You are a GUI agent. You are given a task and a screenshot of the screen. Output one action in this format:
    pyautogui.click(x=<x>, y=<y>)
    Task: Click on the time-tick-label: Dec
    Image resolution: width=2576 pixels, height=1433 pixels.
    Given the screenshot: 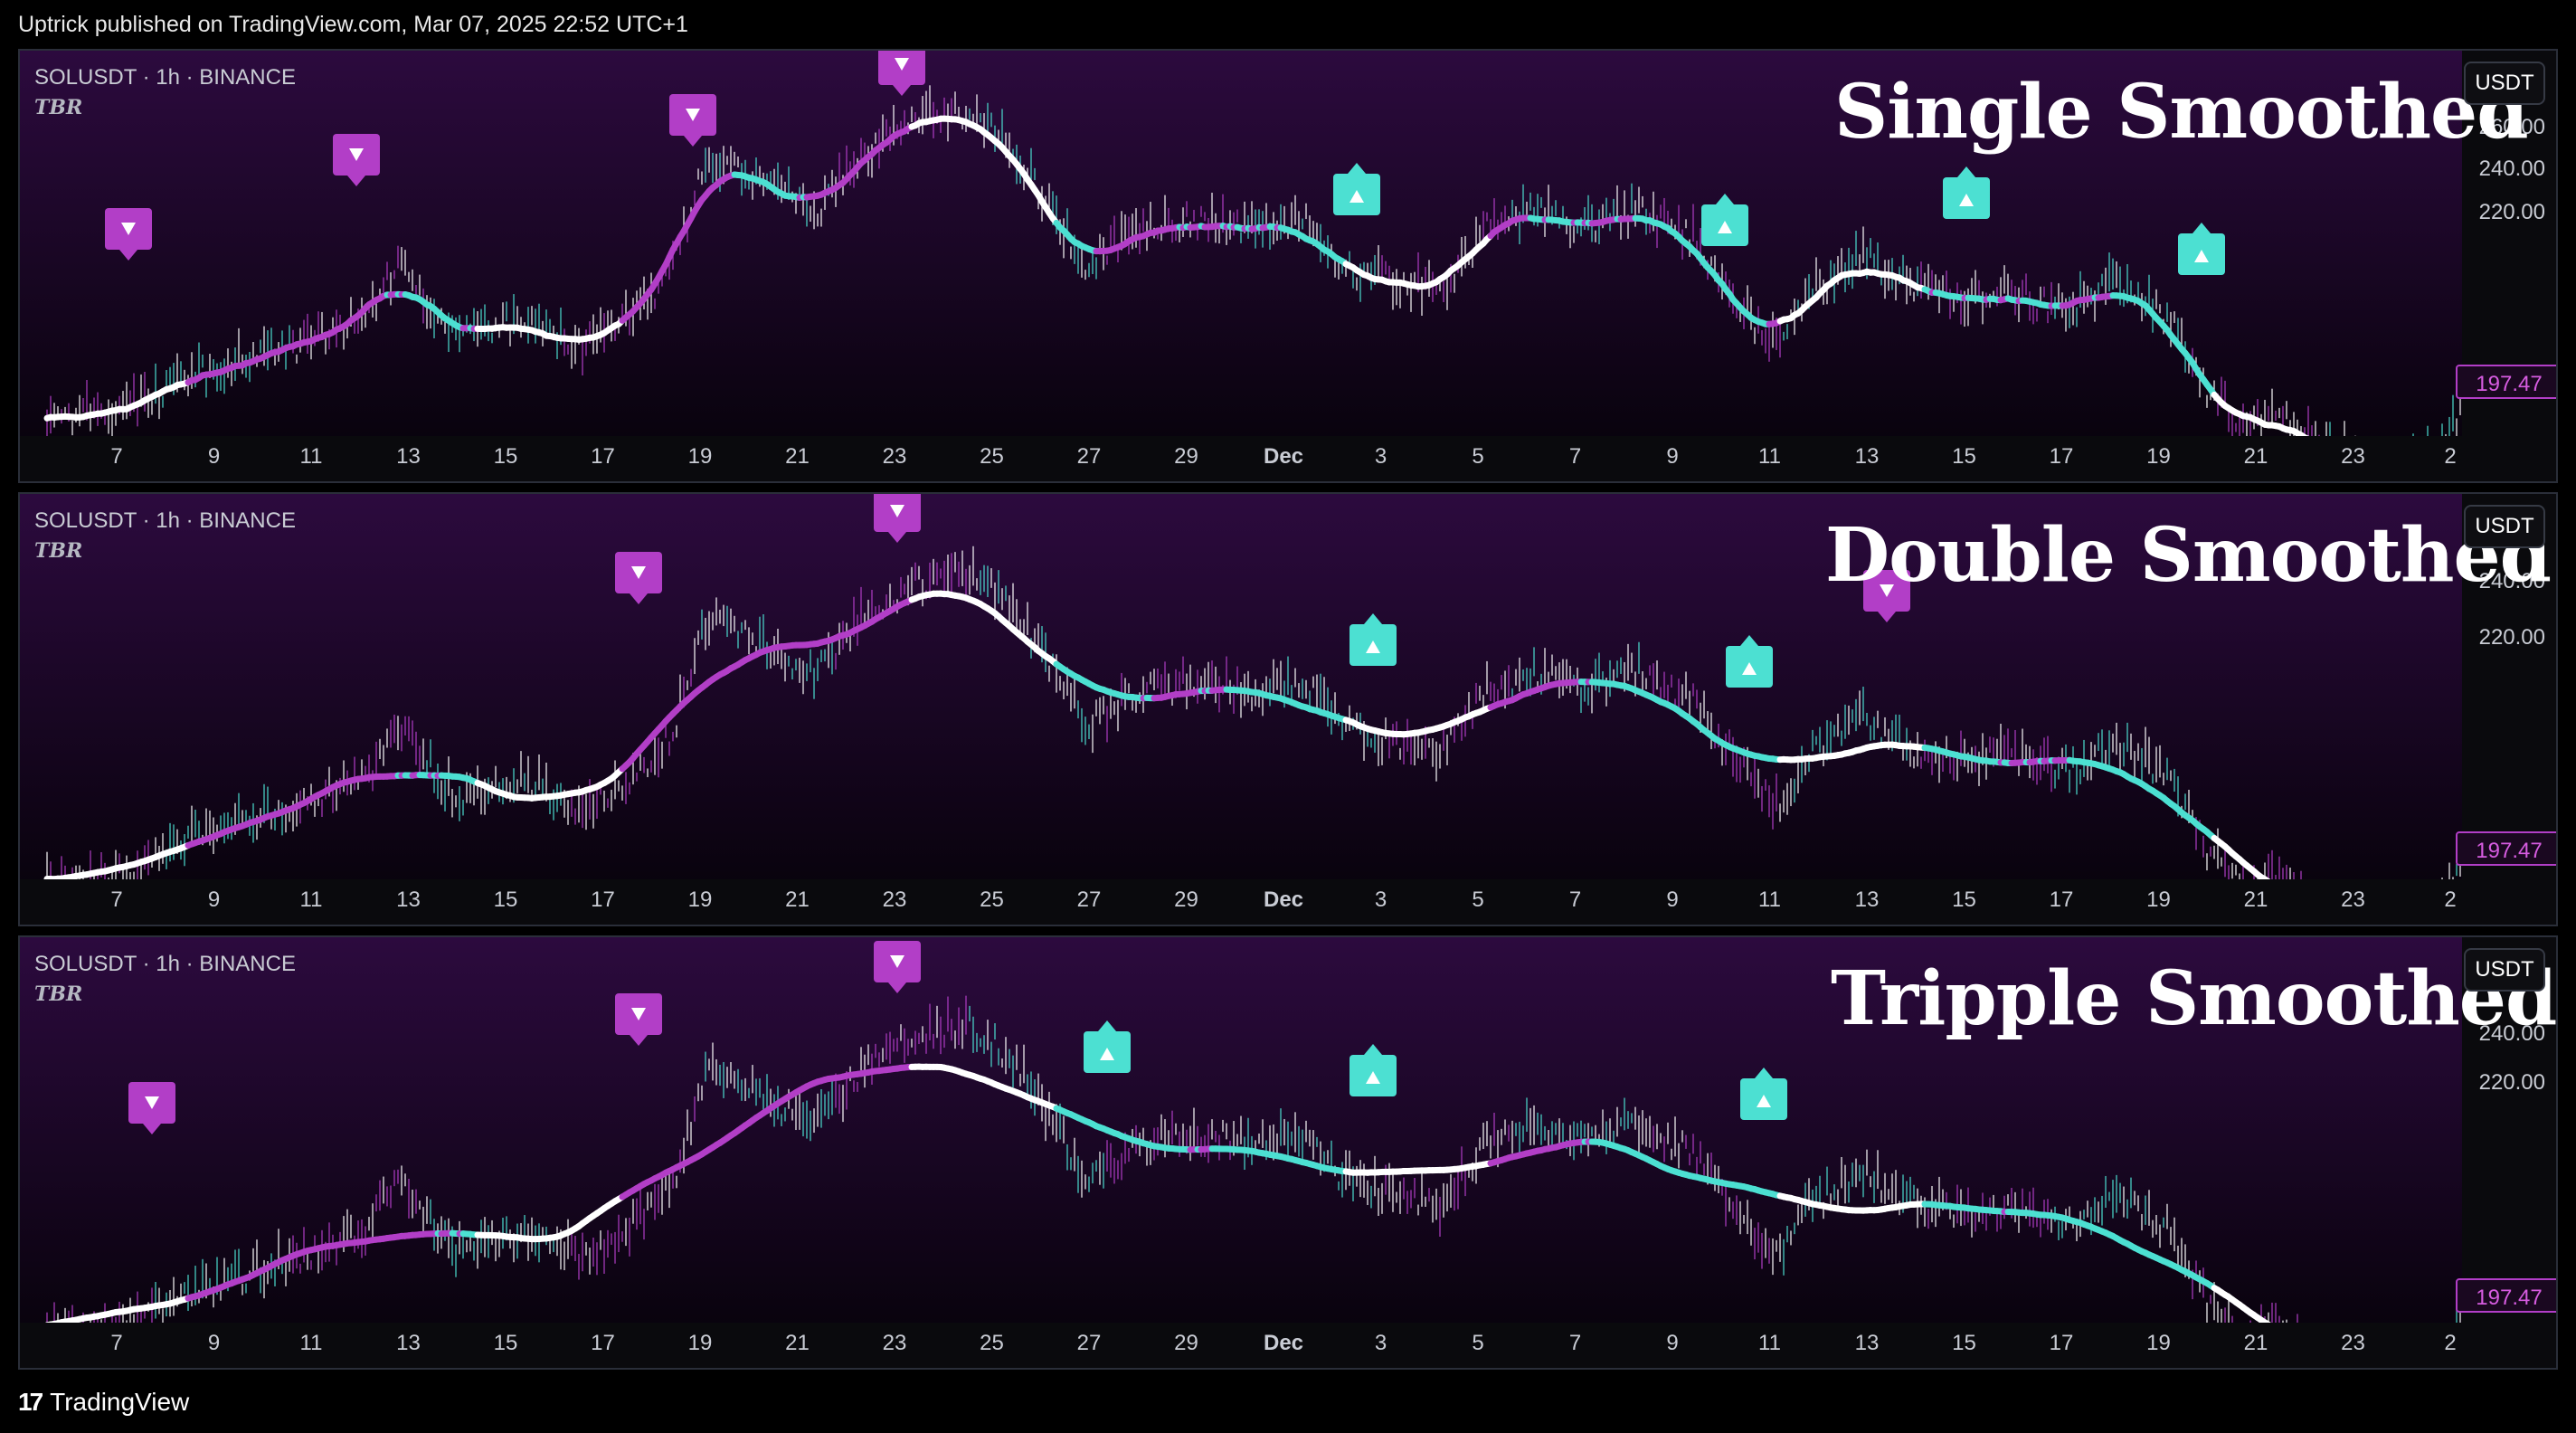 What is the action you would take?
    pyautogui.click(x=1283, y=1343)
    